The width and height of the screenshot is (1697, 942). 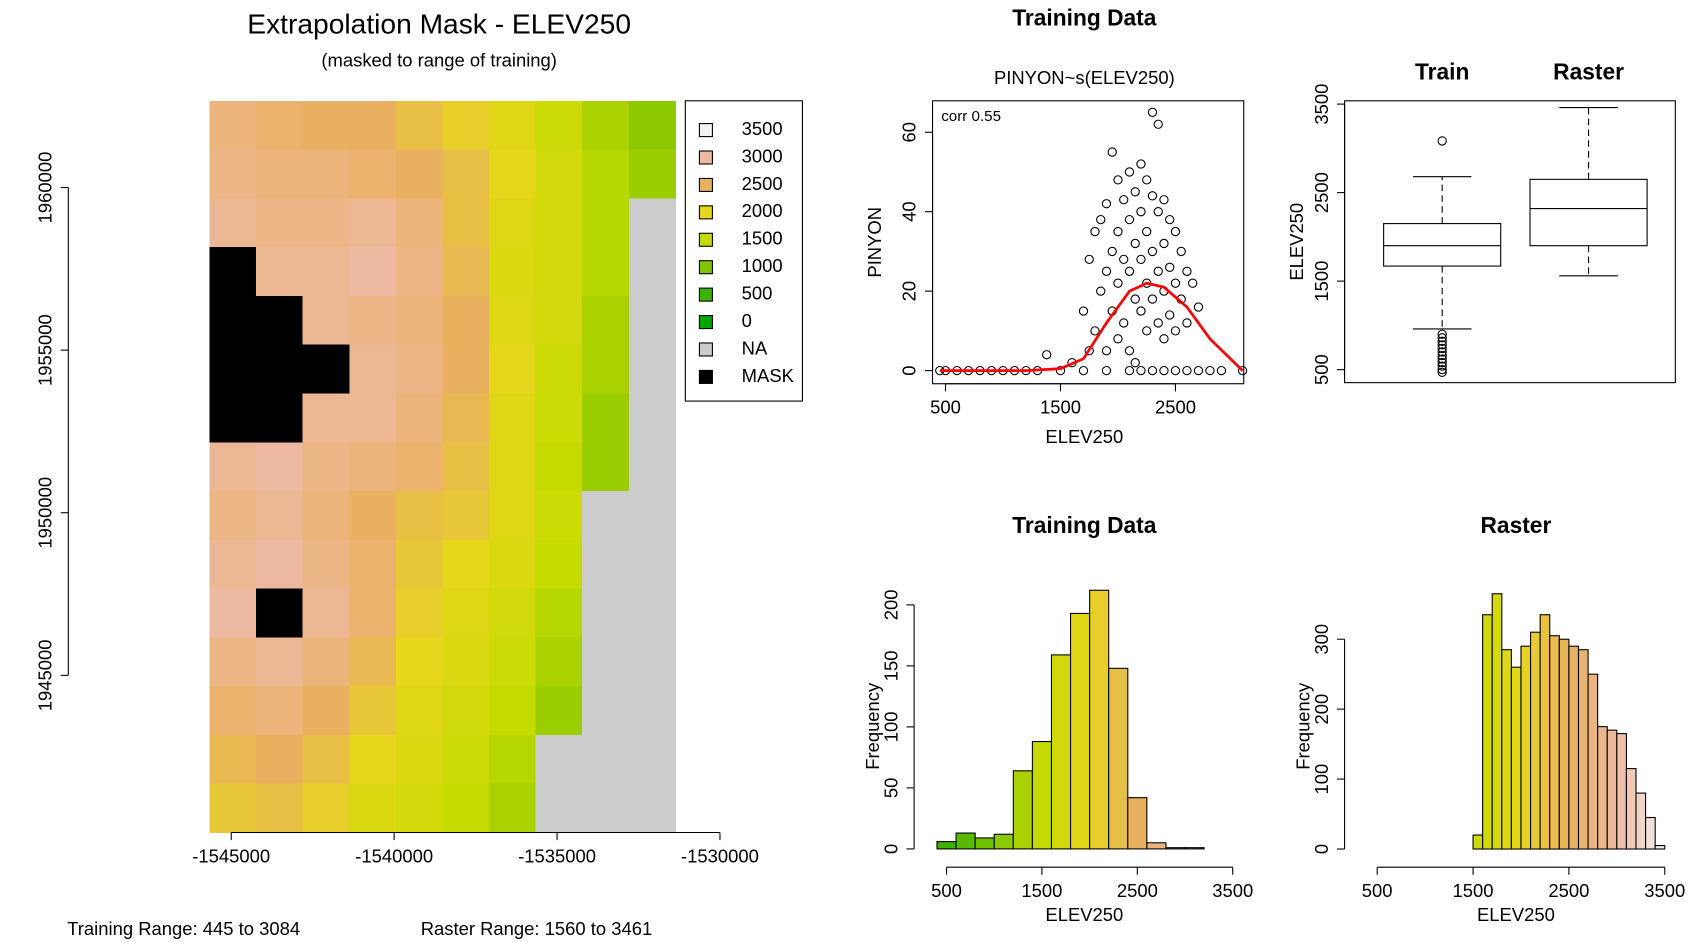 I want to click on legend-label: 0, so click(x=747, y=320).